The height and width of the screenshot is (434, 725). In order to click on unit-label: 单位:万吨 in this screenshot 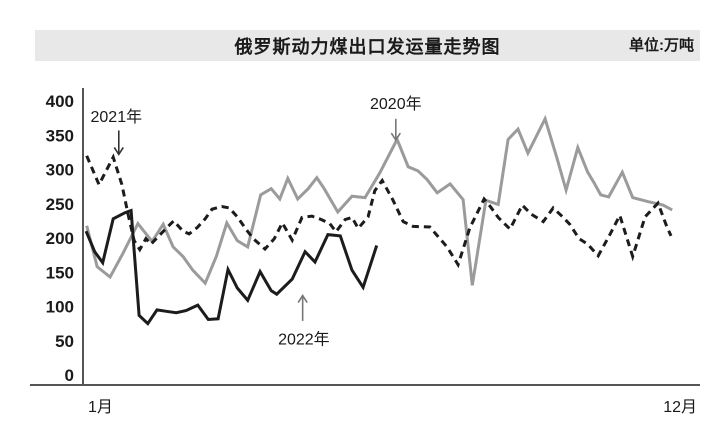, I will do `click(661, 45)`.